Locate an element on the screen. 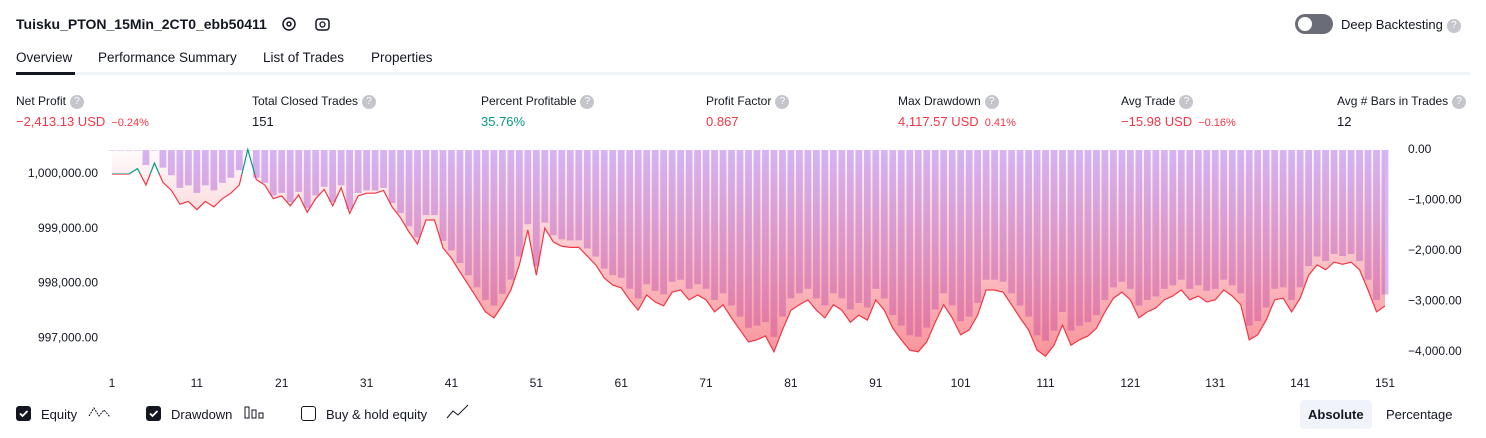 This screenshot has width=1486, height=438. y-tick-label: 997,000.00 is located at coordinates (68, 337).